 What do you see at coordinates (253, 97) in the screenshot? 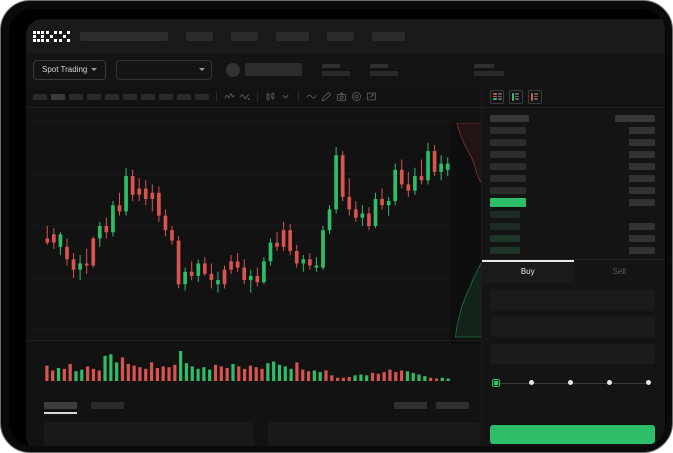
I see `chart-toolbar` at bounding box center [253, 97].